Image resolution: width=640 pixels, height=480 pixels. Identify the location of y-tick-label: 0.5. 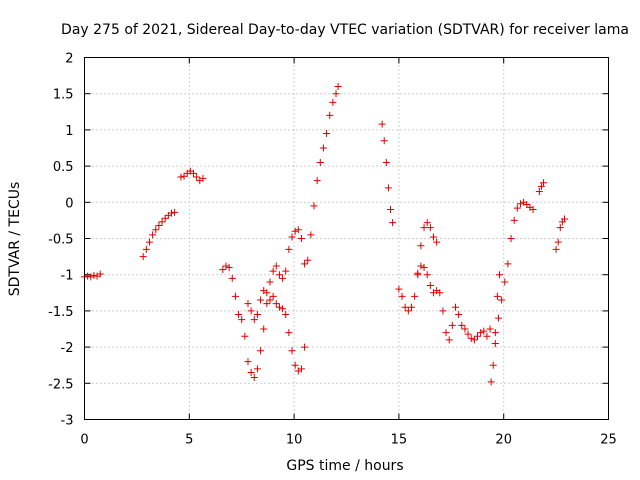
(63, 167).